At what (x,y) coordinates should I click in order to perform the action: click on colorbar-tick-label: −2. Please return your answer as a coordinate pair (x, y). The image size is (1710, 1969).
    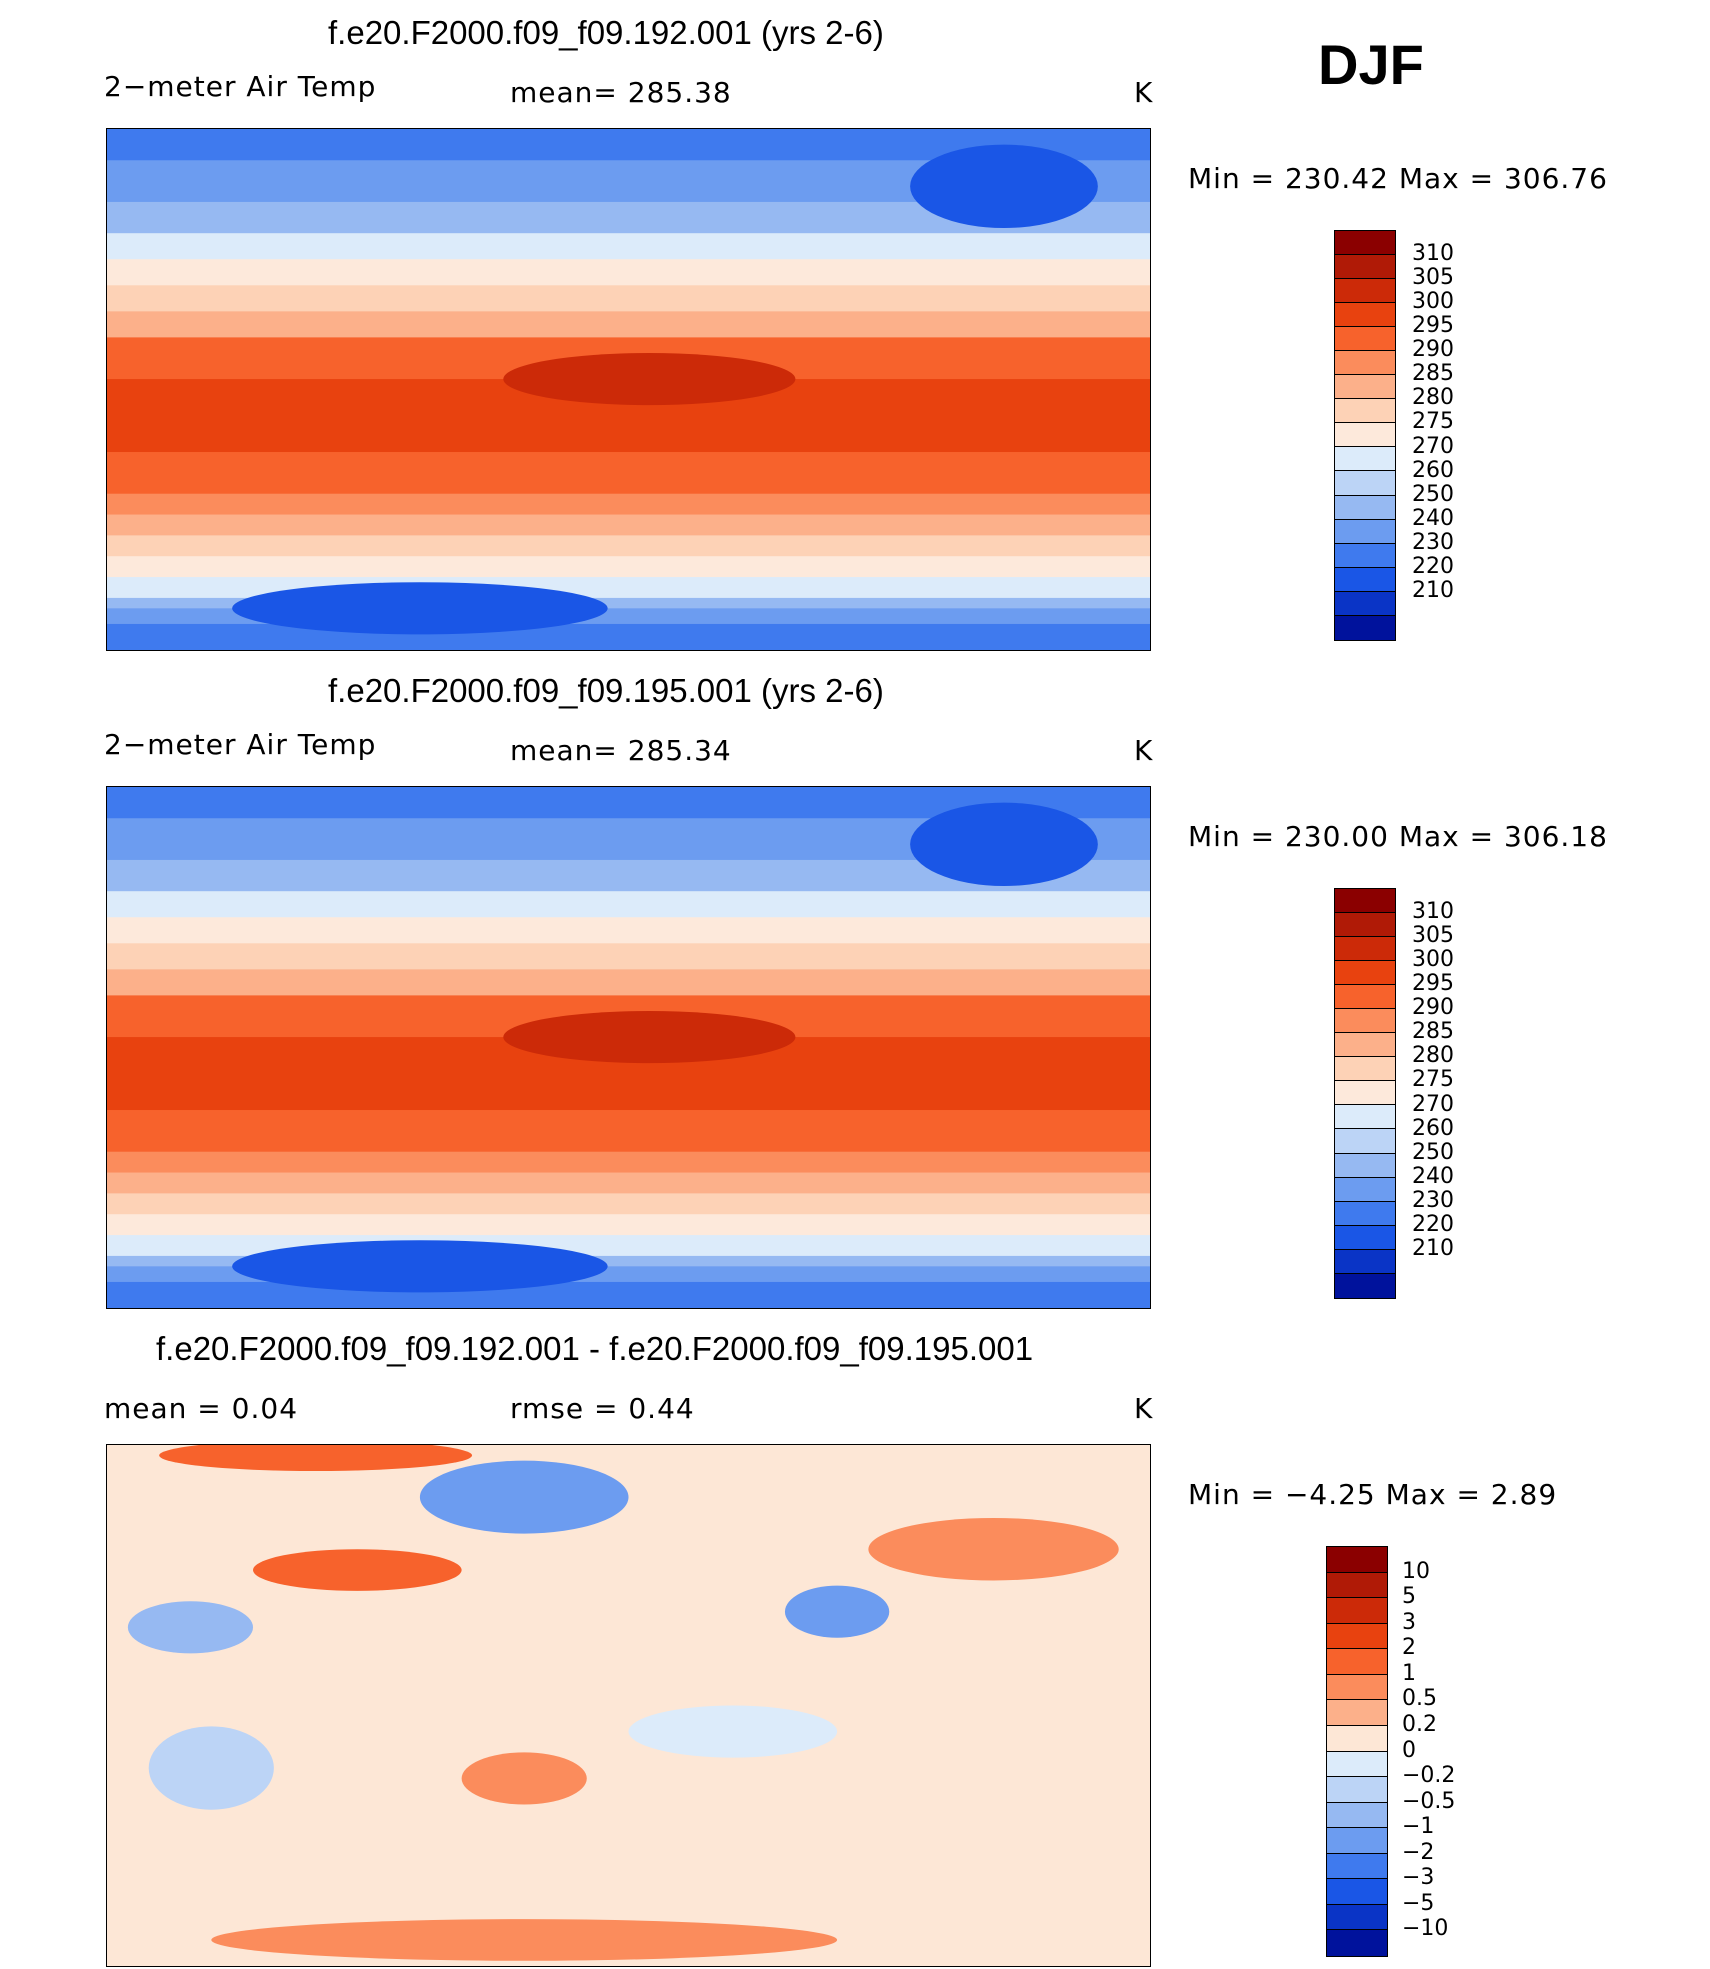
    Looking at the image, I should click on (1418, 1852).